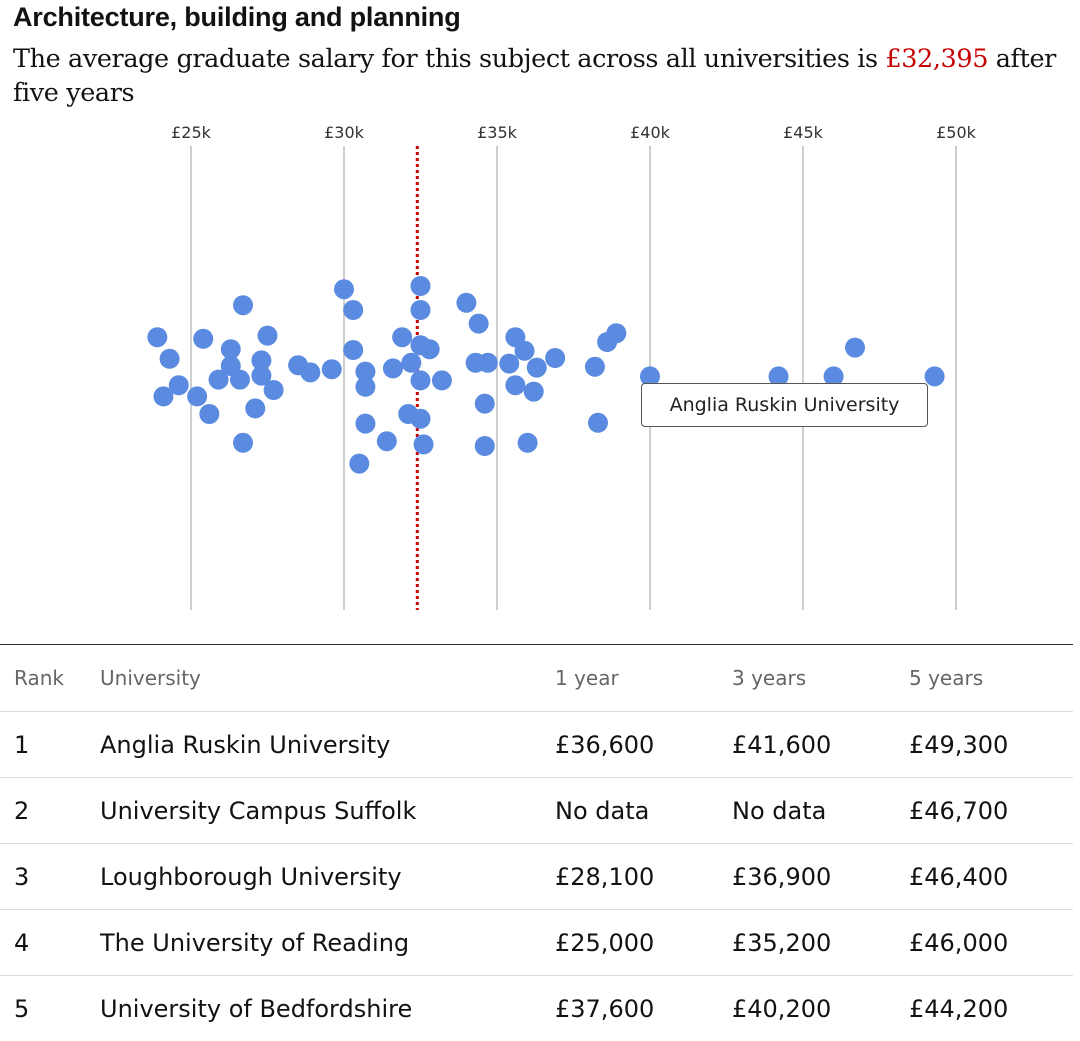  What do you see at coordinates (820, 1008) in the screenshot?
I see `salary-3-years-cell: £40,200` at bounding box center [820, 1008].